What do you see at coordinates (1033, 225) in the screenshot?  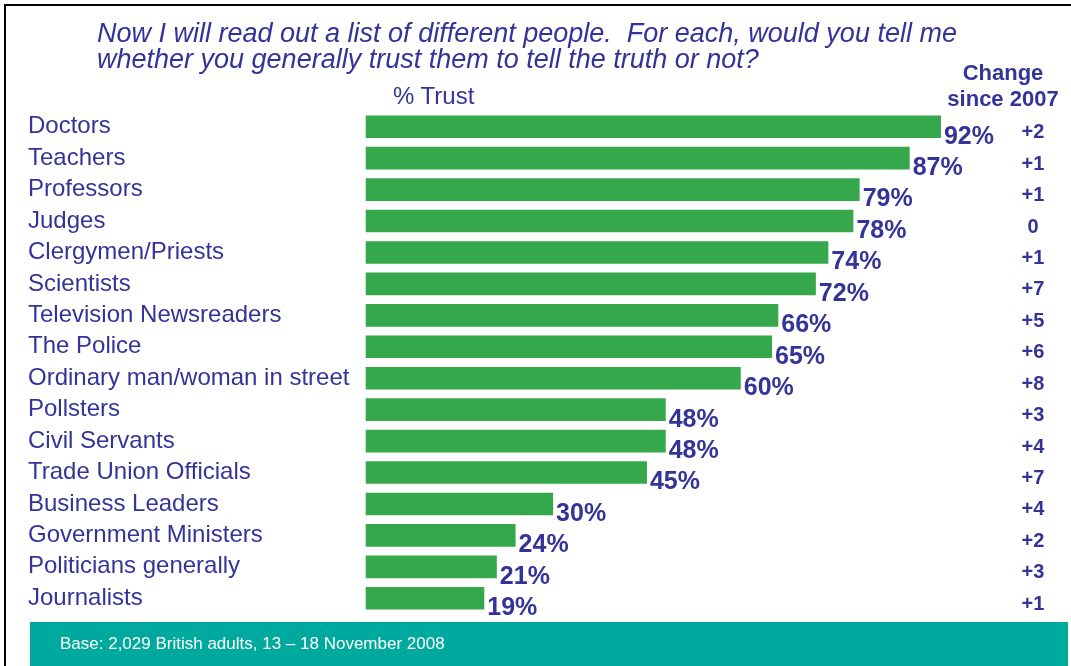 I see `text: 0` at bounding box center [1033, 225].